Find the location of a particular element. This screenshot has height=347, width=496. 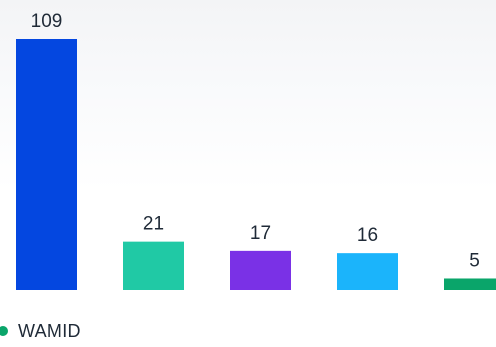

legend: WAMID is located at coordinates (40, 331).